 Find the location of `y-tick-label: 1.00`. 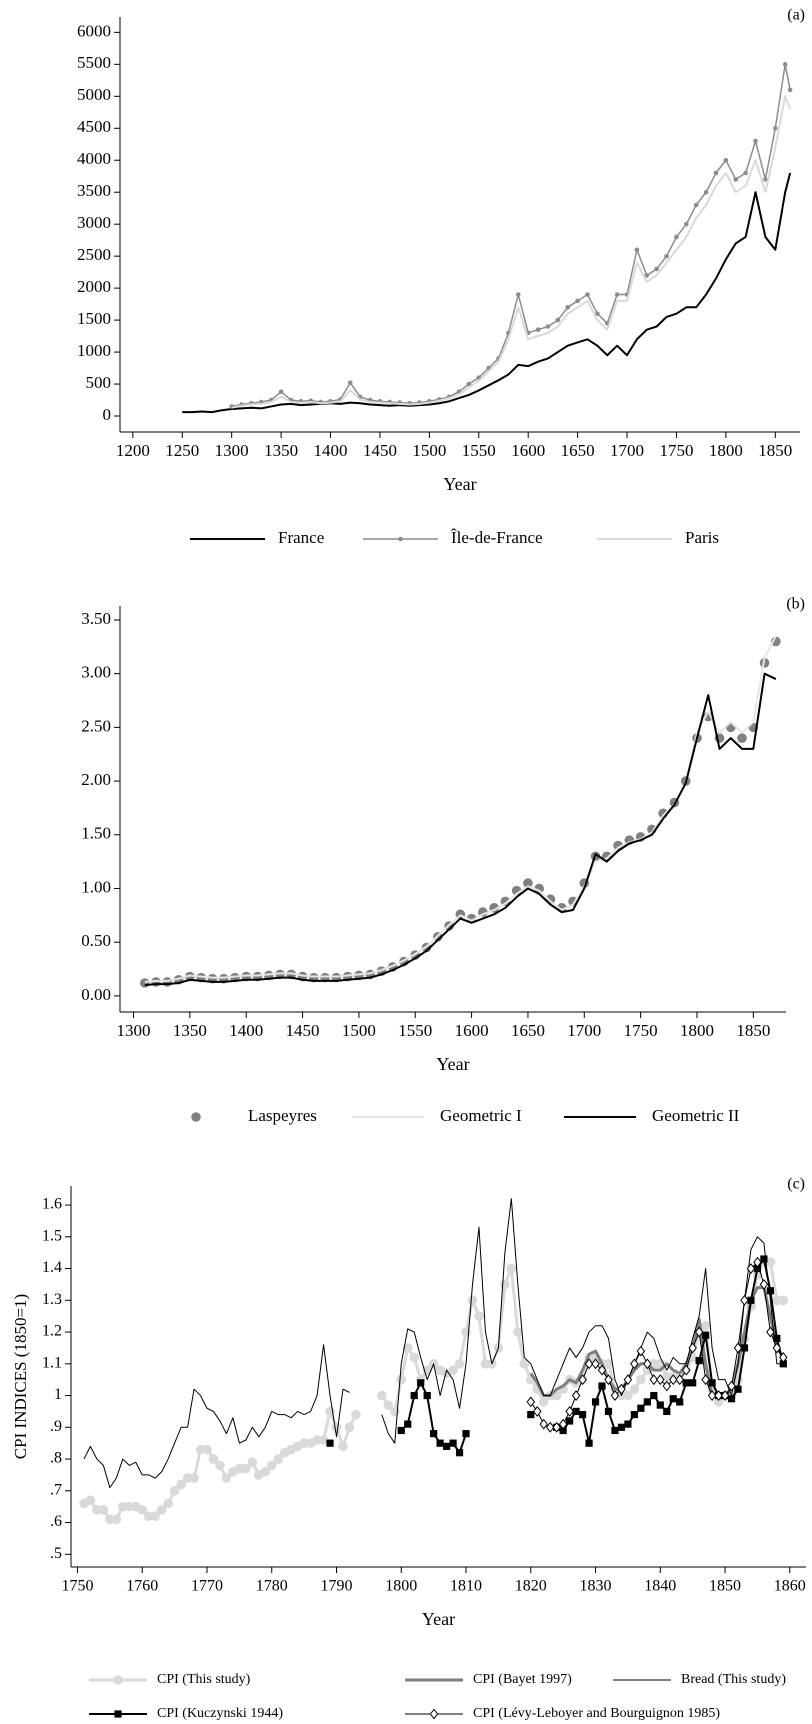

y-tick-label: 1.00 is located at coordinates (96, 886).